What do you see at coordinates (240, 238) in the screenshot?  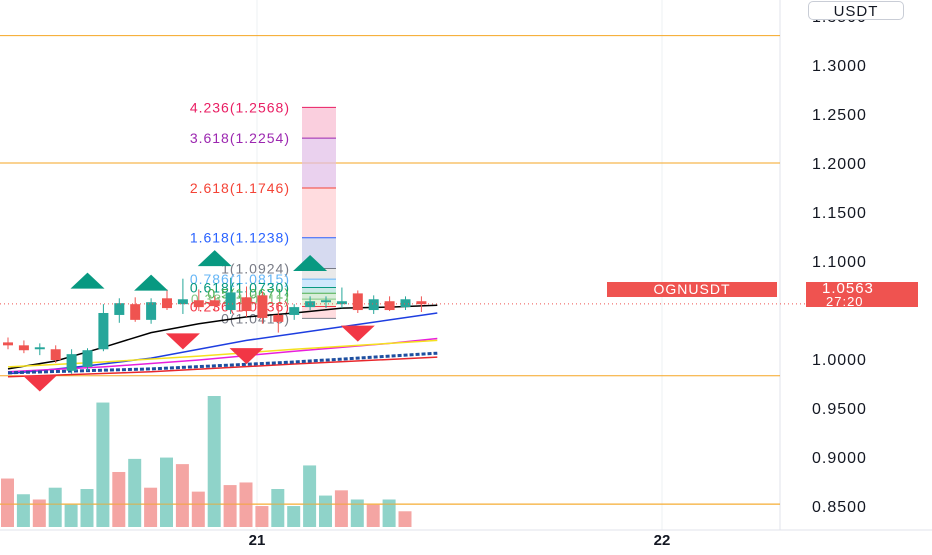 I see `fib-level-label: 1.618(1.1238)` at bounding box center [240, 238].